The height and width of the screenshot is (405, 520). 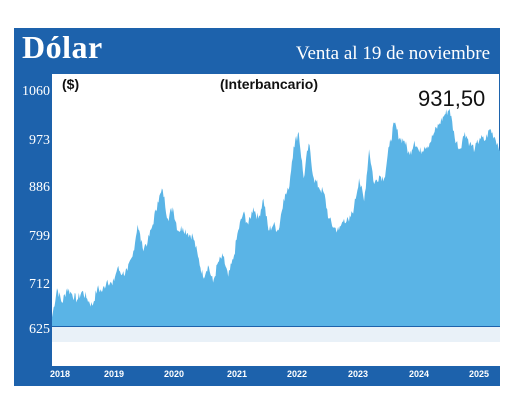 I want to click on chart-subtitle: Venta al 19 de noviembre, so click(x=392, y=53).